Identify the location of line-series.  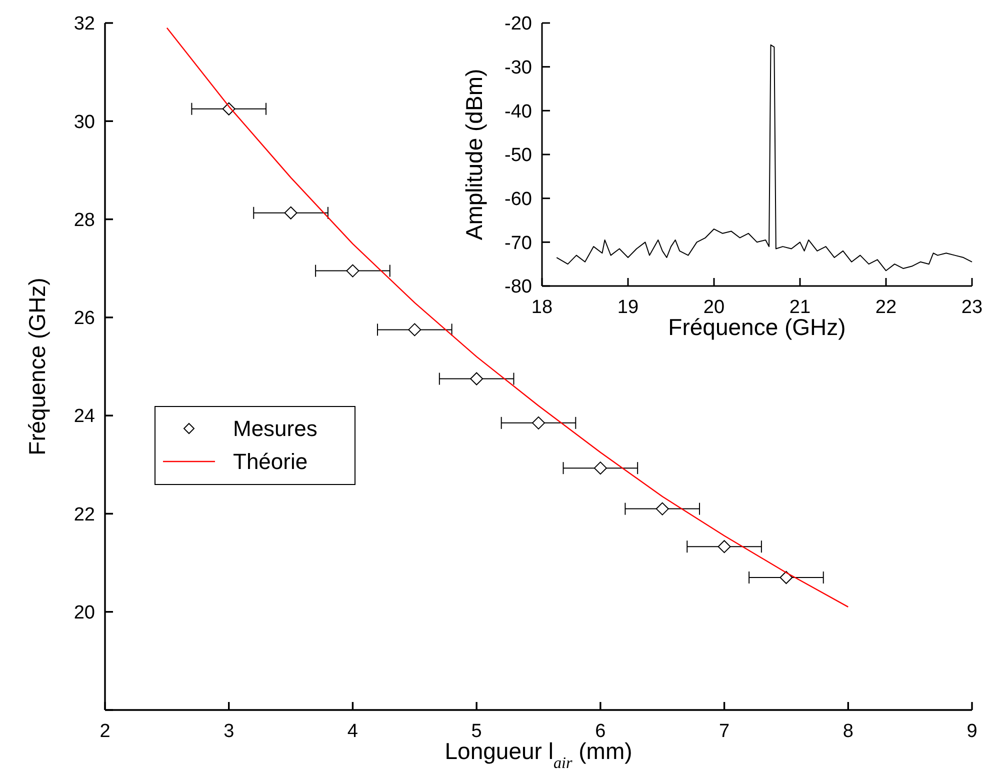
(764, 158).